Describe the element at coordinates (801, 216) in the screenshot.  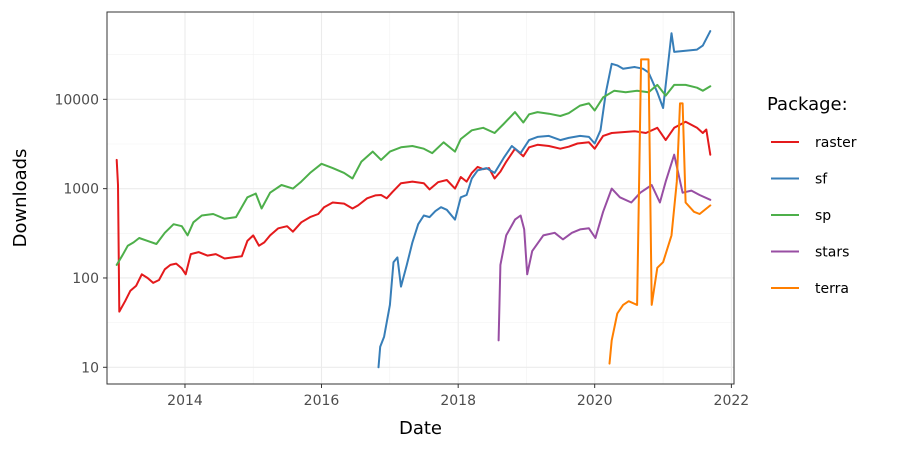
I see `legend-item-sp: sp` at that location.